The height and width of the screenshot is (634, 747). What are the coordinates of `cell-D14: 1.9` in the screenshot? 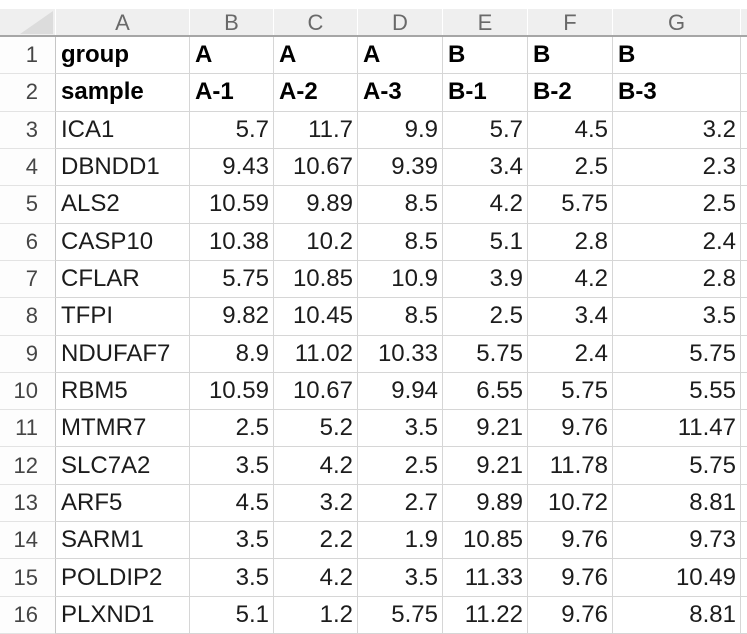 It's located at (400, 541).